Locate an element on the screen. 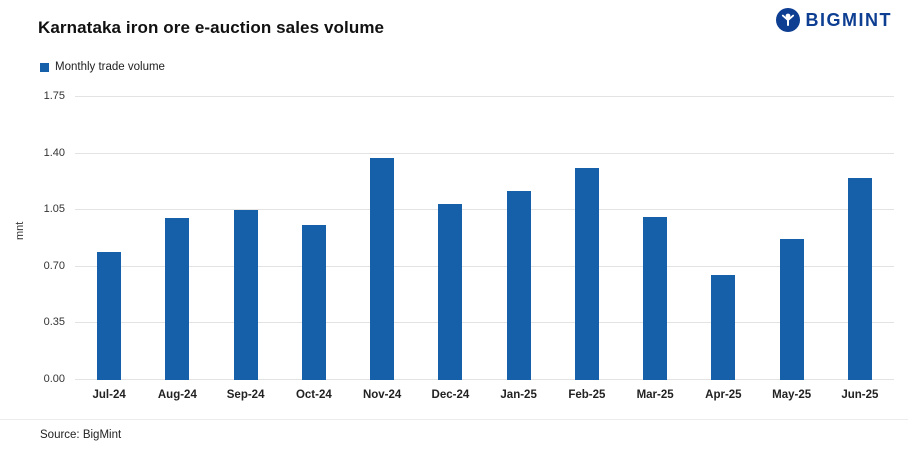  y-tick-label: 0.35 is located at coordinates (54, 322).